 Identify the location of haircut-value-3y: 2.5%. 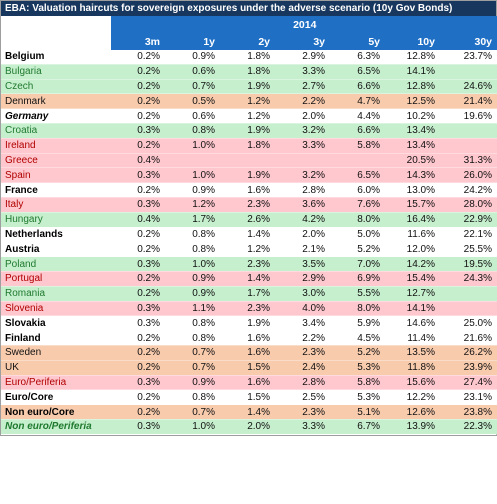
(303, 397).